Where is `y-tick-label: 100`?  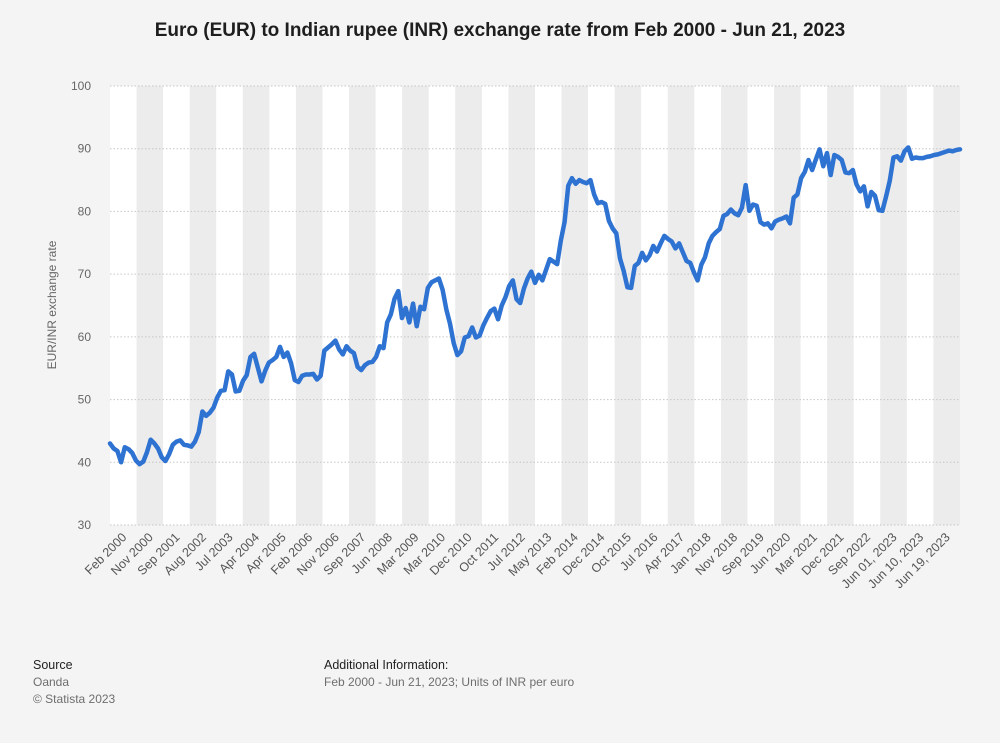 y-tick-label: 100 is located at coordinates (81, 86).